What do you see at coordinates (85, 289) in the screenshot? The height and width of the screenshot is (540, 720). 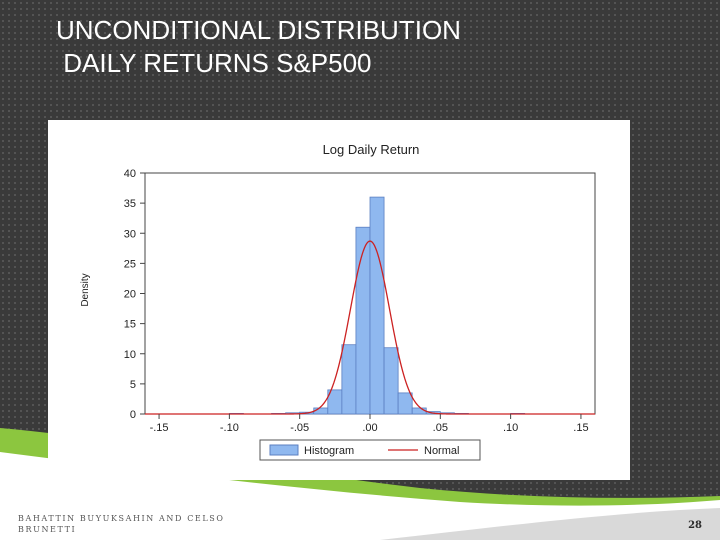 I see `y-axis-label: Density` at bounding box center [85, 289].